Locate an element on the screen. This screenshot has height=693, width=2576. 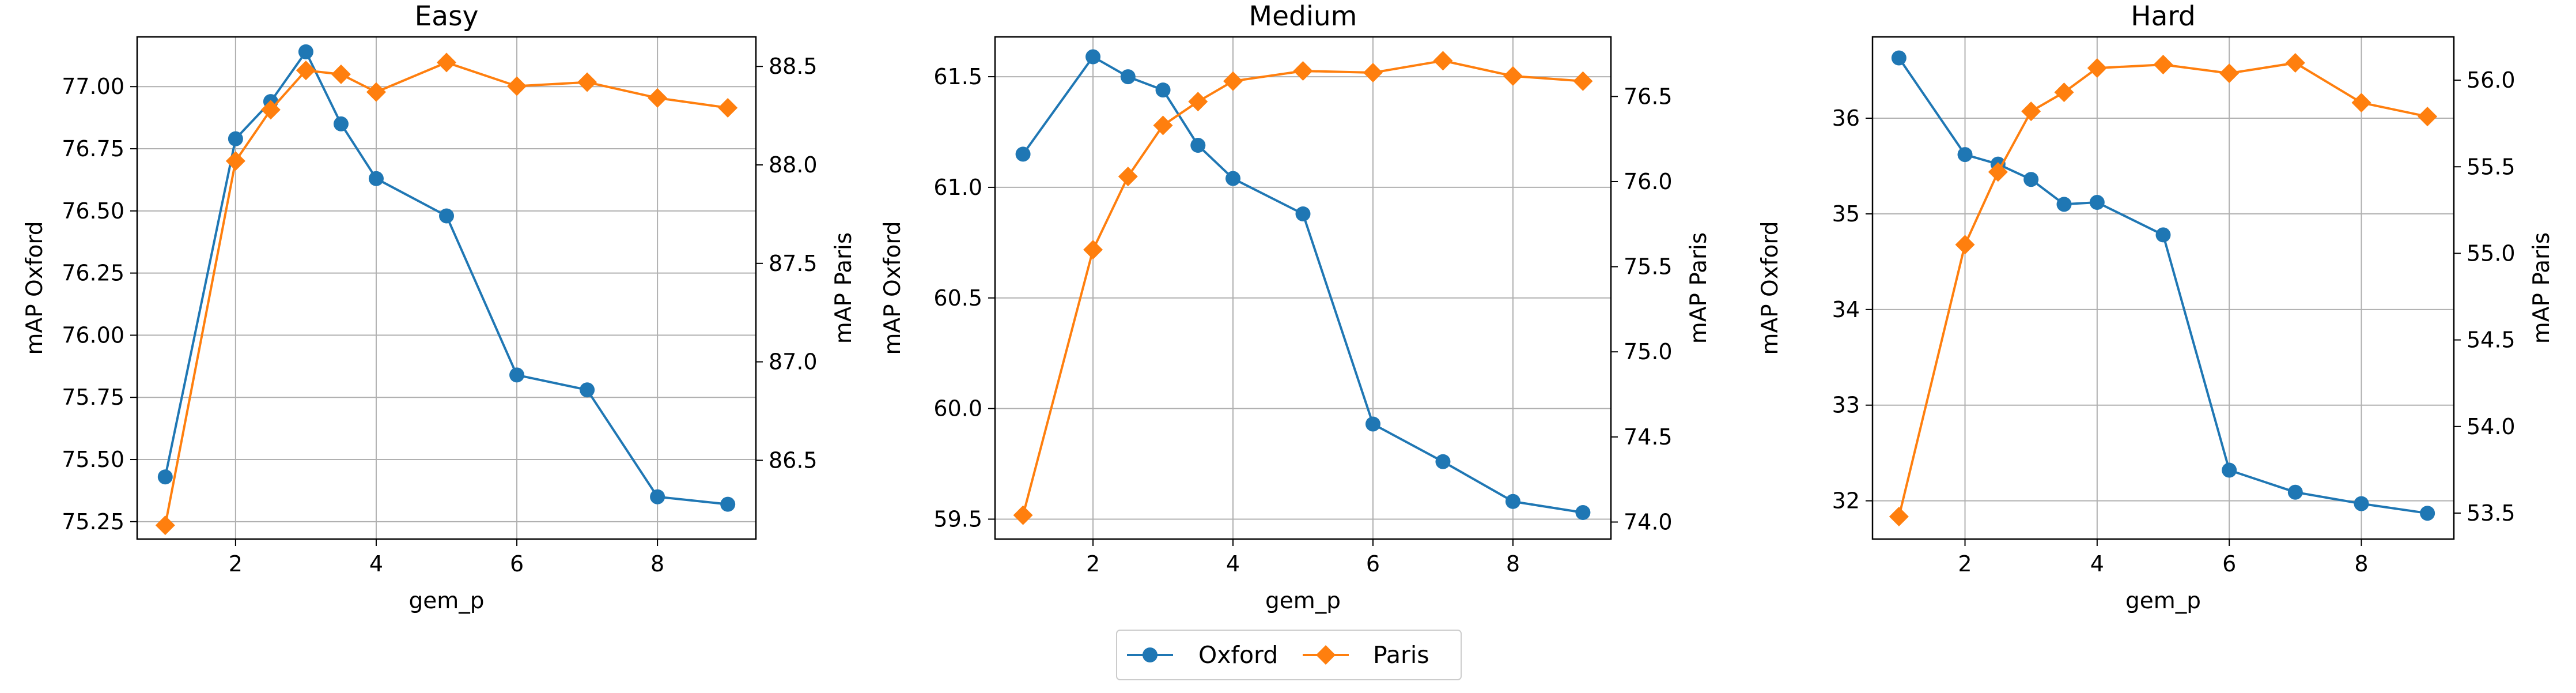
legend-label-oxford: Oxford is located at coordinates (1238, 655).